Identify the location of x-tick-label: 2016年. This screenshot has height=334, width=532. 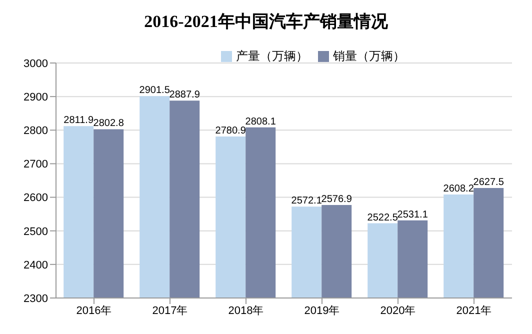
(94, 310).